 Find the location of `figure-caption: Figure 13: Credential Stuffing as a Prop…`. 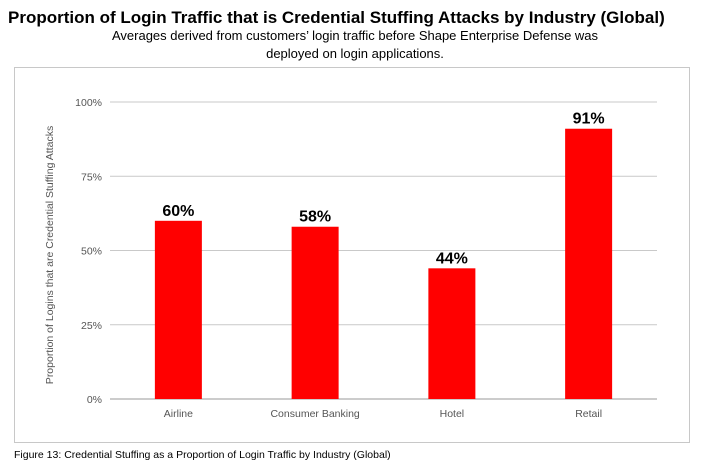

figure-caption: Figure 13: Credential Stuffing as a Prop… is located at coordinates (202, 455).